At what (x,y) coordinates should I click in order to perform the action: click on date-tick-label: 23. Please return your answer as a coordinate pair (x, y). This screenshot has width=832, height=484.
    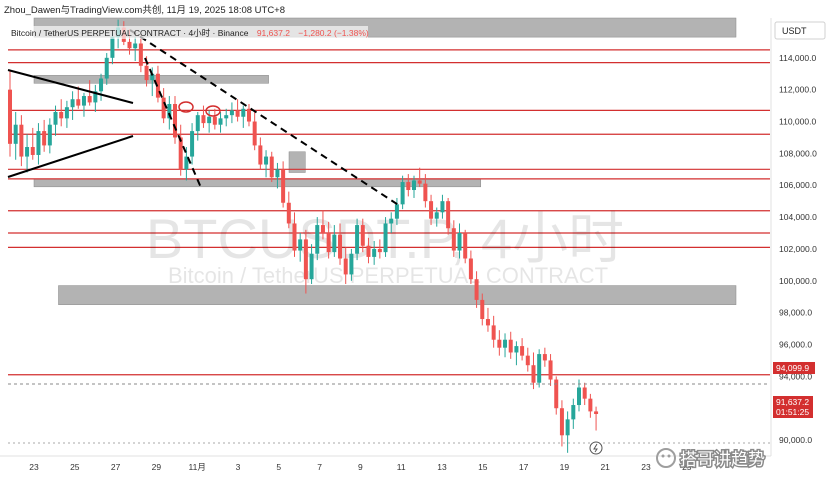
    Looking at the image, I should click on (34, 467).